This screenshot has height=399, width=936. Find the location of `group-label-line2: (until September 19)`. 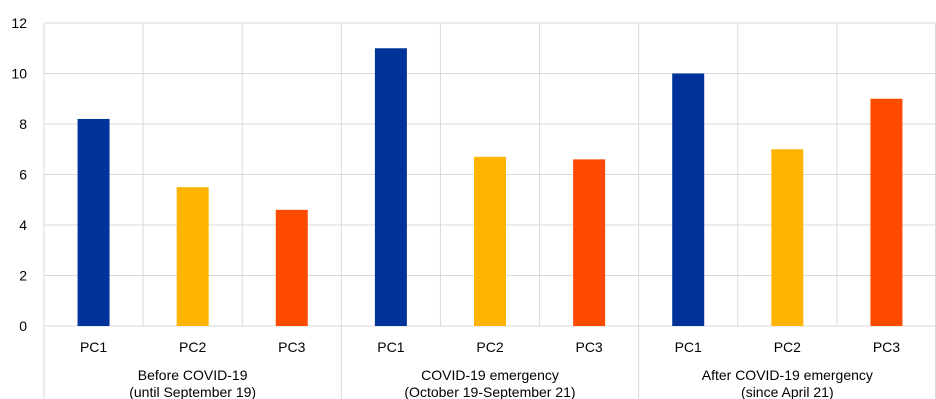

group-label-line2: (until September 19) is located at coordinates (192, 391).